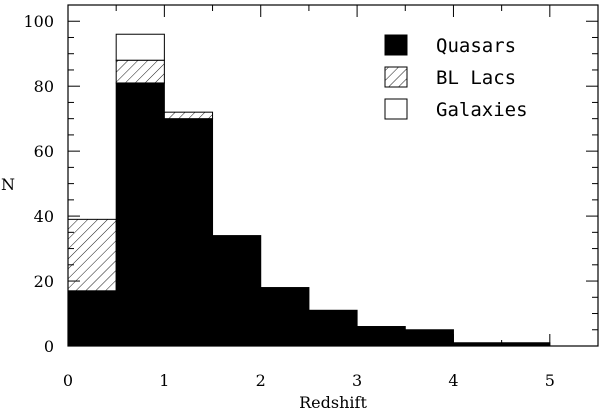 The height and width of the screenshot is (411, 600). Describe the element at coordinates (261, 380) in the screenshot. I see `x-tick-label: 2` at that location.